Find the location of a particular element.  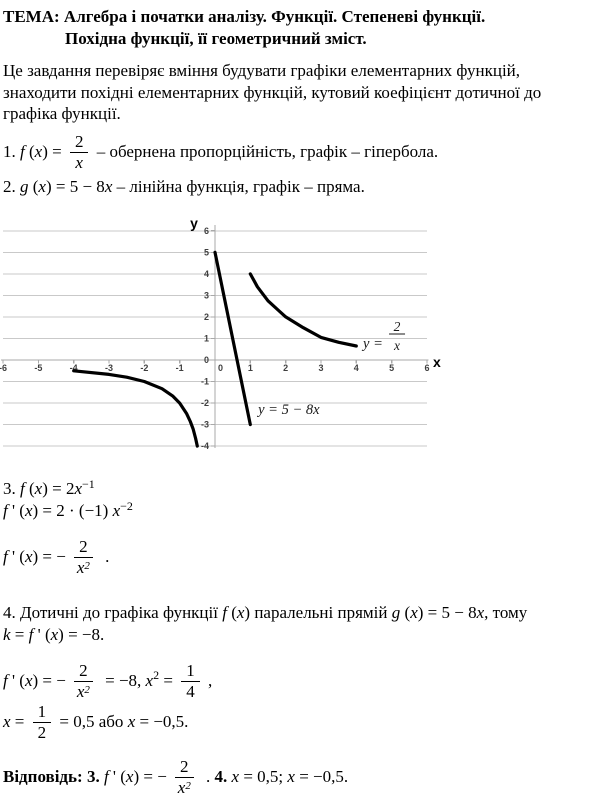

item3-line1: 3. f (x) = 2x−1 is located at coordinates (49, 487).